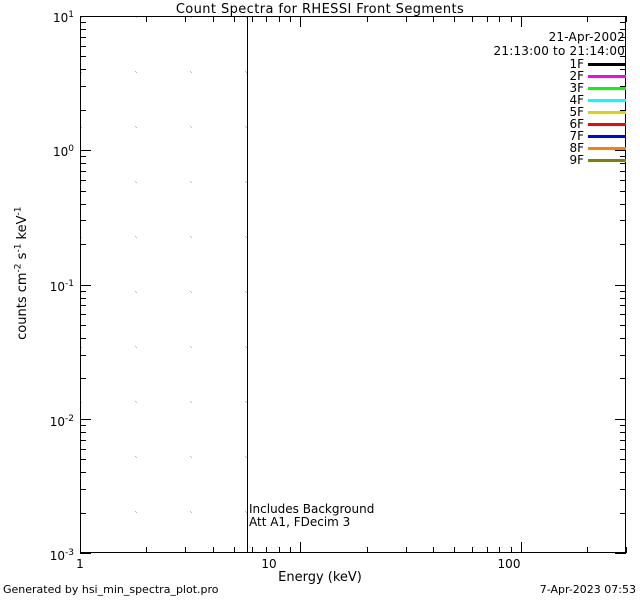 This screenshot has width=640, height=600. Describe the element at coordinates (576, 112) in the screenshot. I see `legend-item-label: 5F` at that location.